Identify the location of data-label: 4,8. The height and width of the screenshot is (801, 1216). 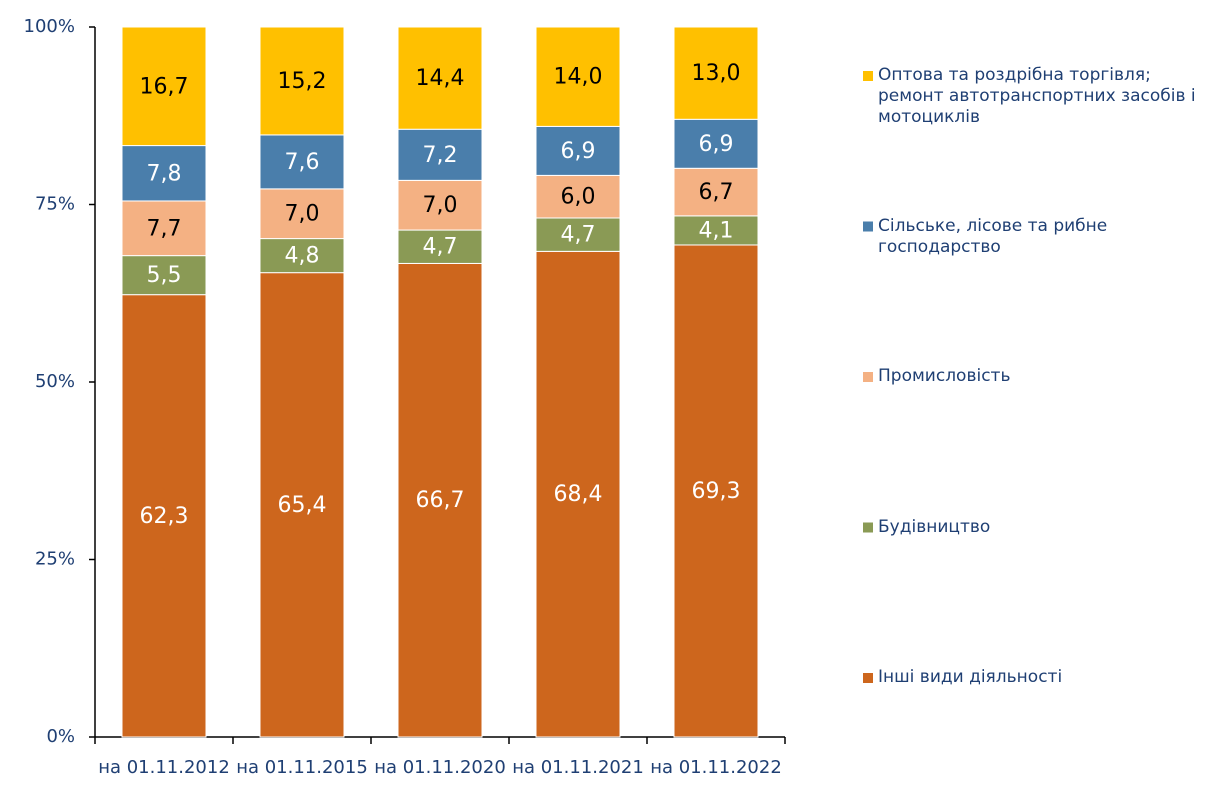
(302, 256).